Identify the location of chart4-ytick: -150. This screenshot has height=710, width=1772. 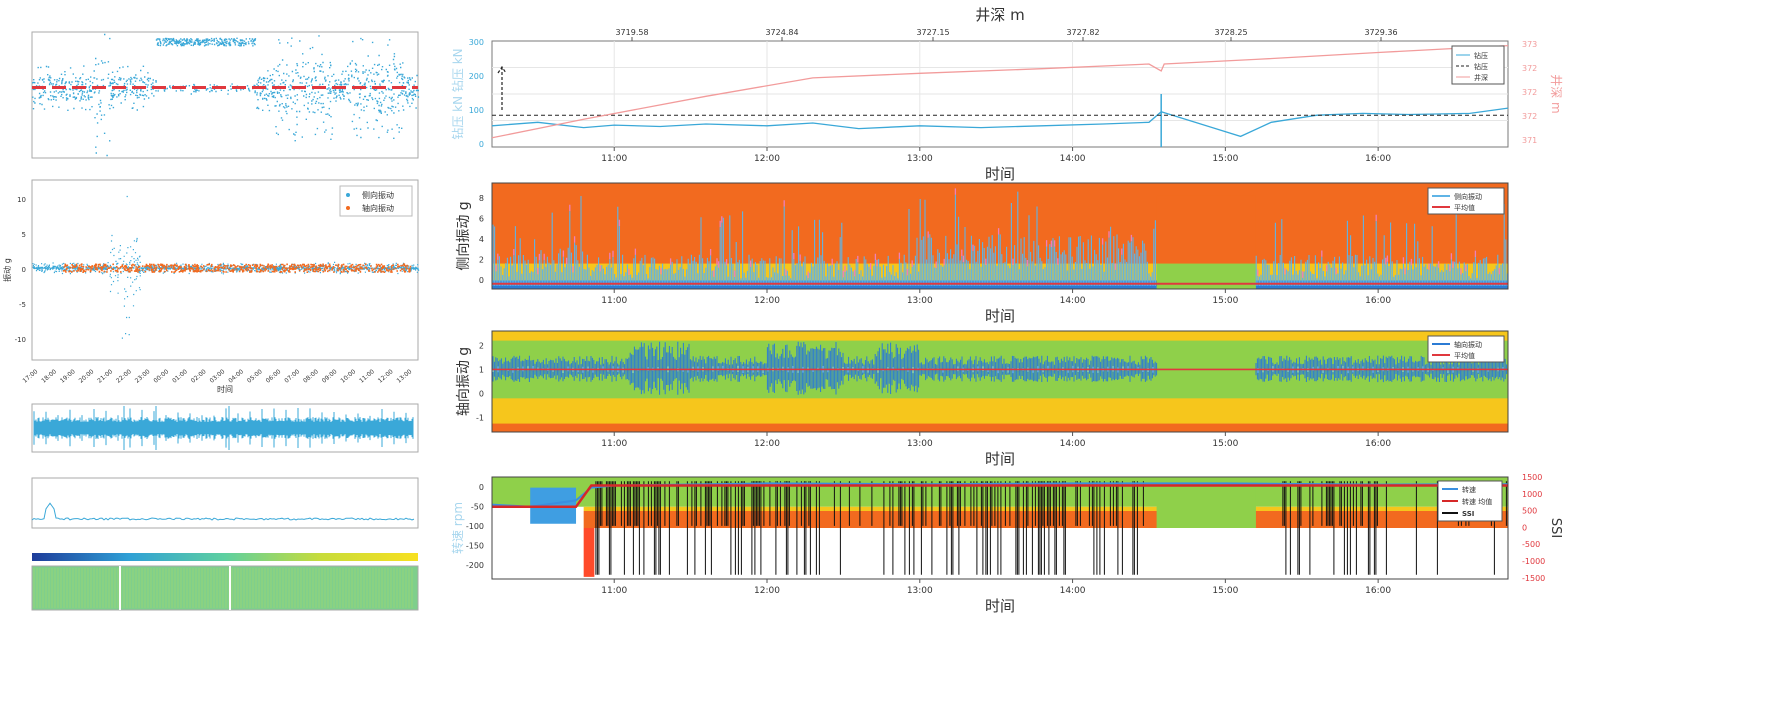
(475, 546).